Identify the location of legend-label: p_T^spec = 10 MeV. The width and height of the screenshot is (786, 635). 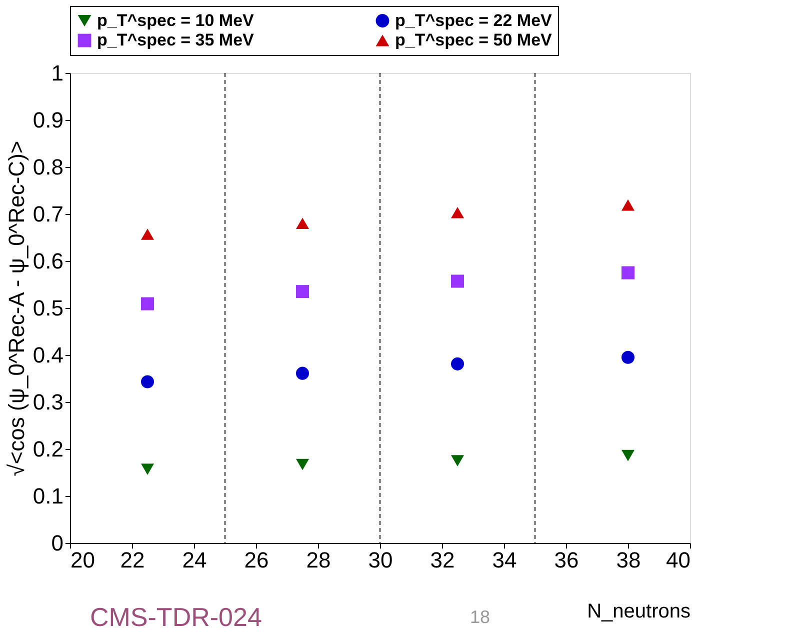
(176, 20).